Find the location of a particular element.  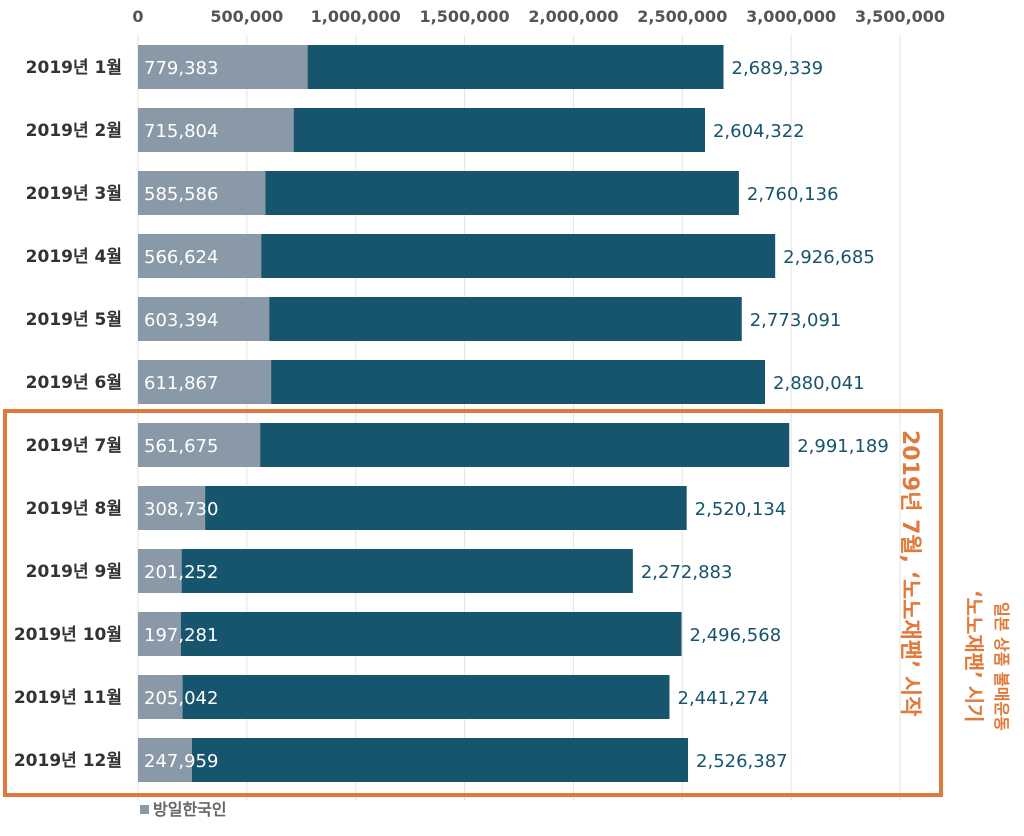

category-label: 2019년 3월 is located at coordinates (74, 194).